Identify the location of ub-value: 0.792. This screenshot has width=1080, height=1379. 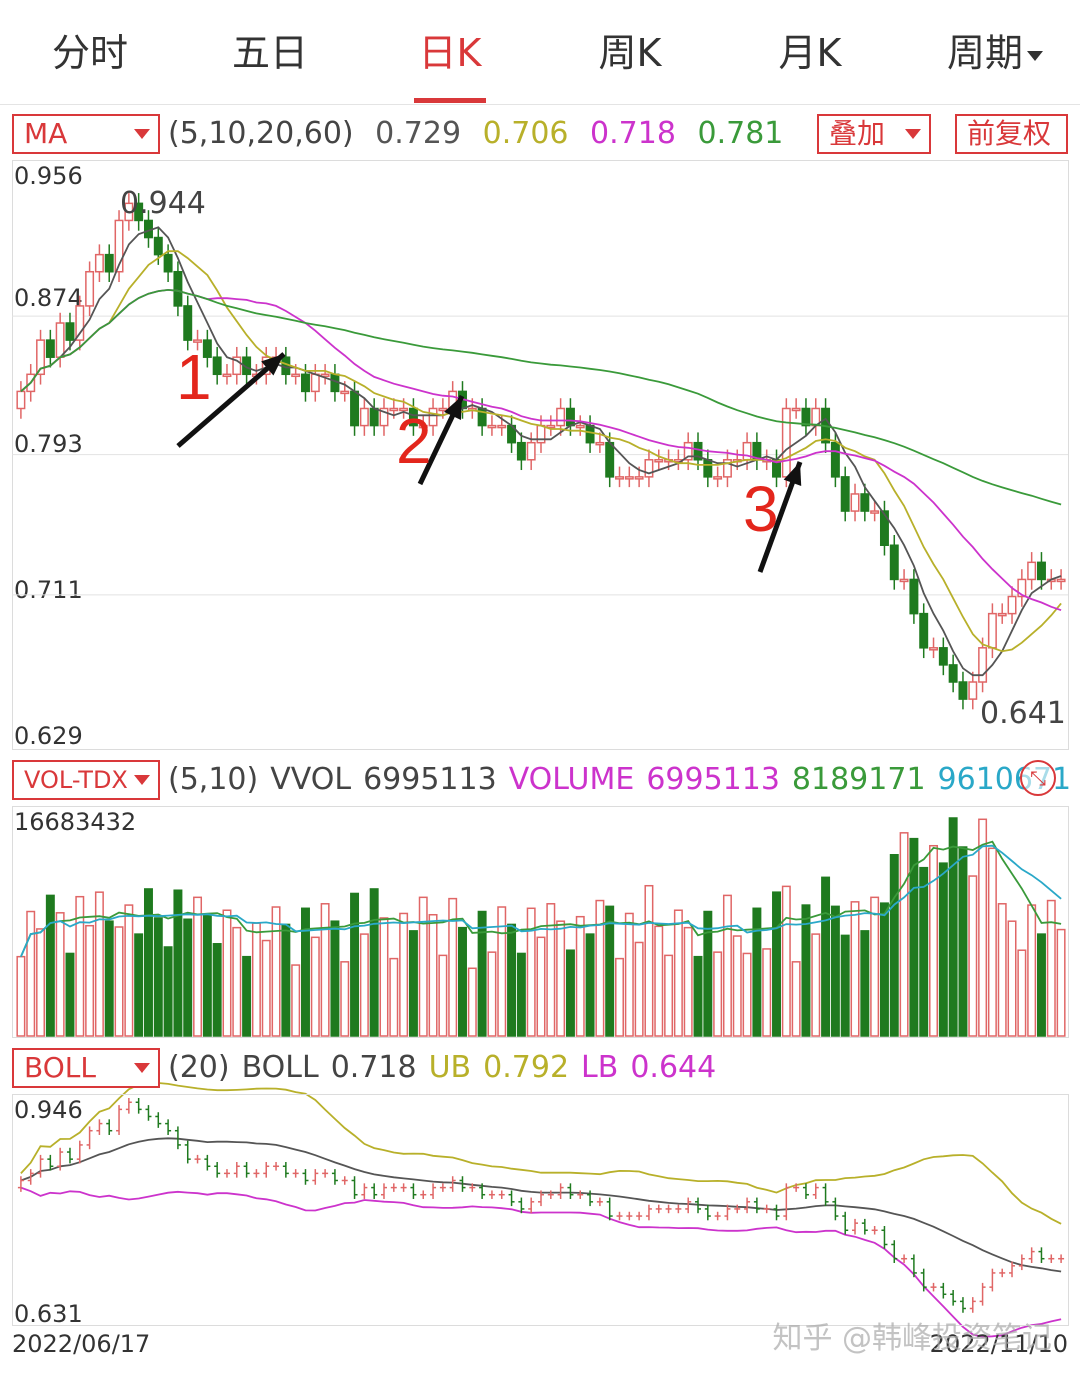
(526, 1067).